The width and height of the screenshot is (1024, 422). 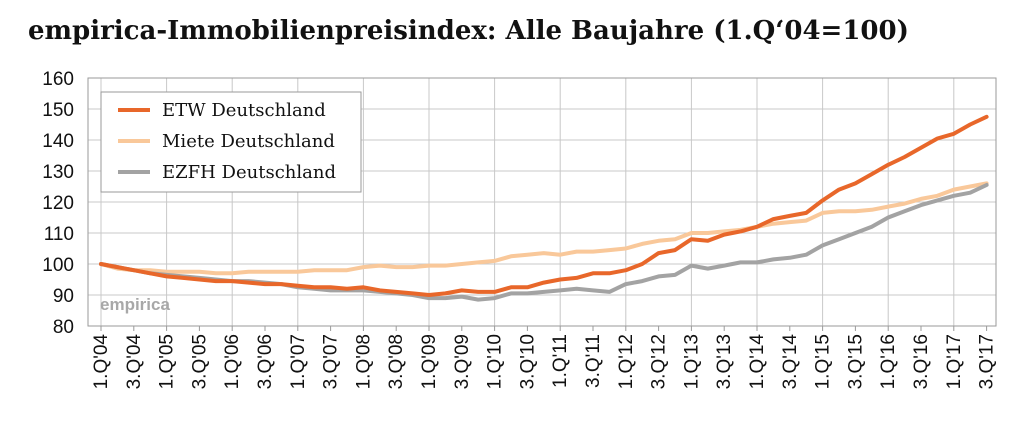 What do you see at coordinates (462, 361) in the screenshot?
I see `x-tick-label: 3.Q'09` at bounding box center [462, 361].